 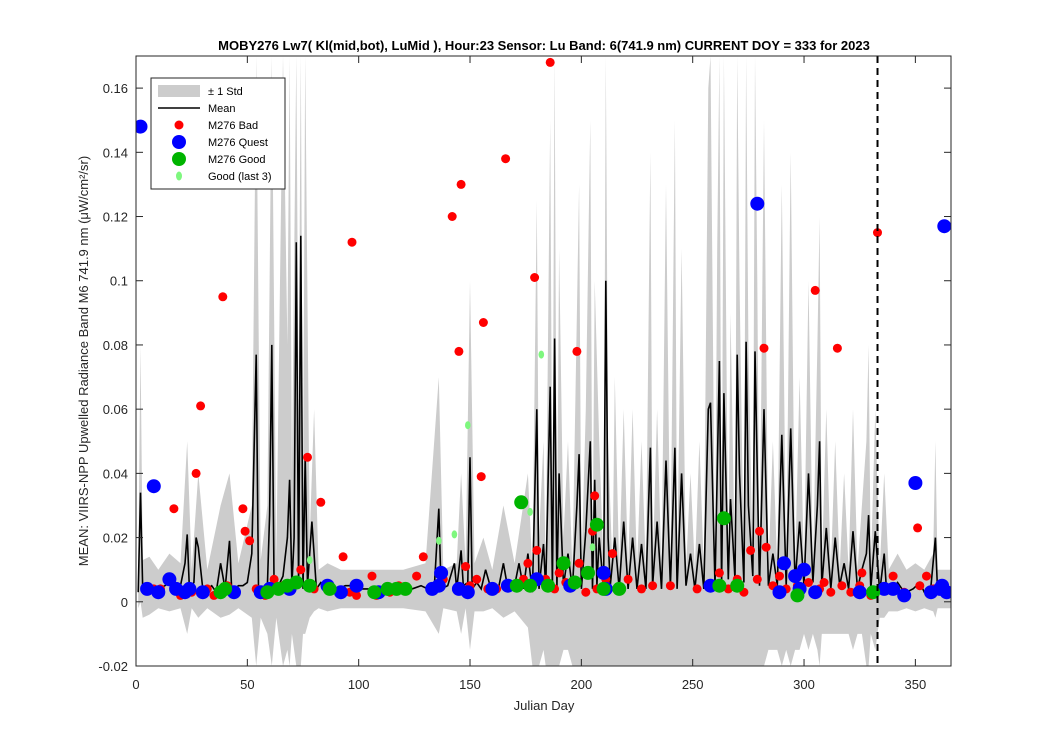 What do you see at coordinates (916, 684) in the screenshot?
I see `x-tick-label: 350` at bounding box center [916, 684].